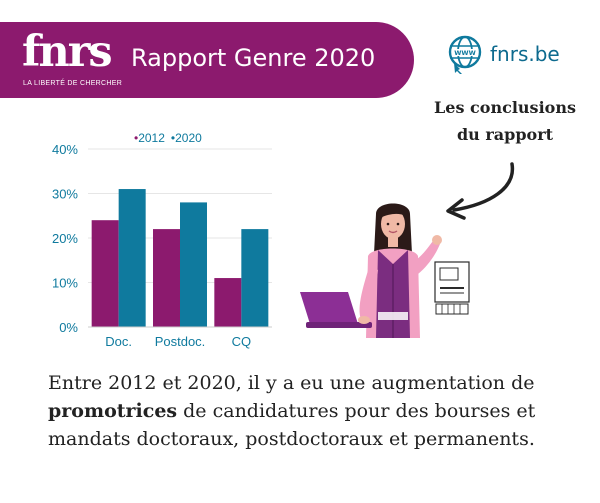 The height and width of the screenshot is (503, 600). Describe the element at coordinates (458, 68) in the screenshot. I see `cursor-icon` at that location.